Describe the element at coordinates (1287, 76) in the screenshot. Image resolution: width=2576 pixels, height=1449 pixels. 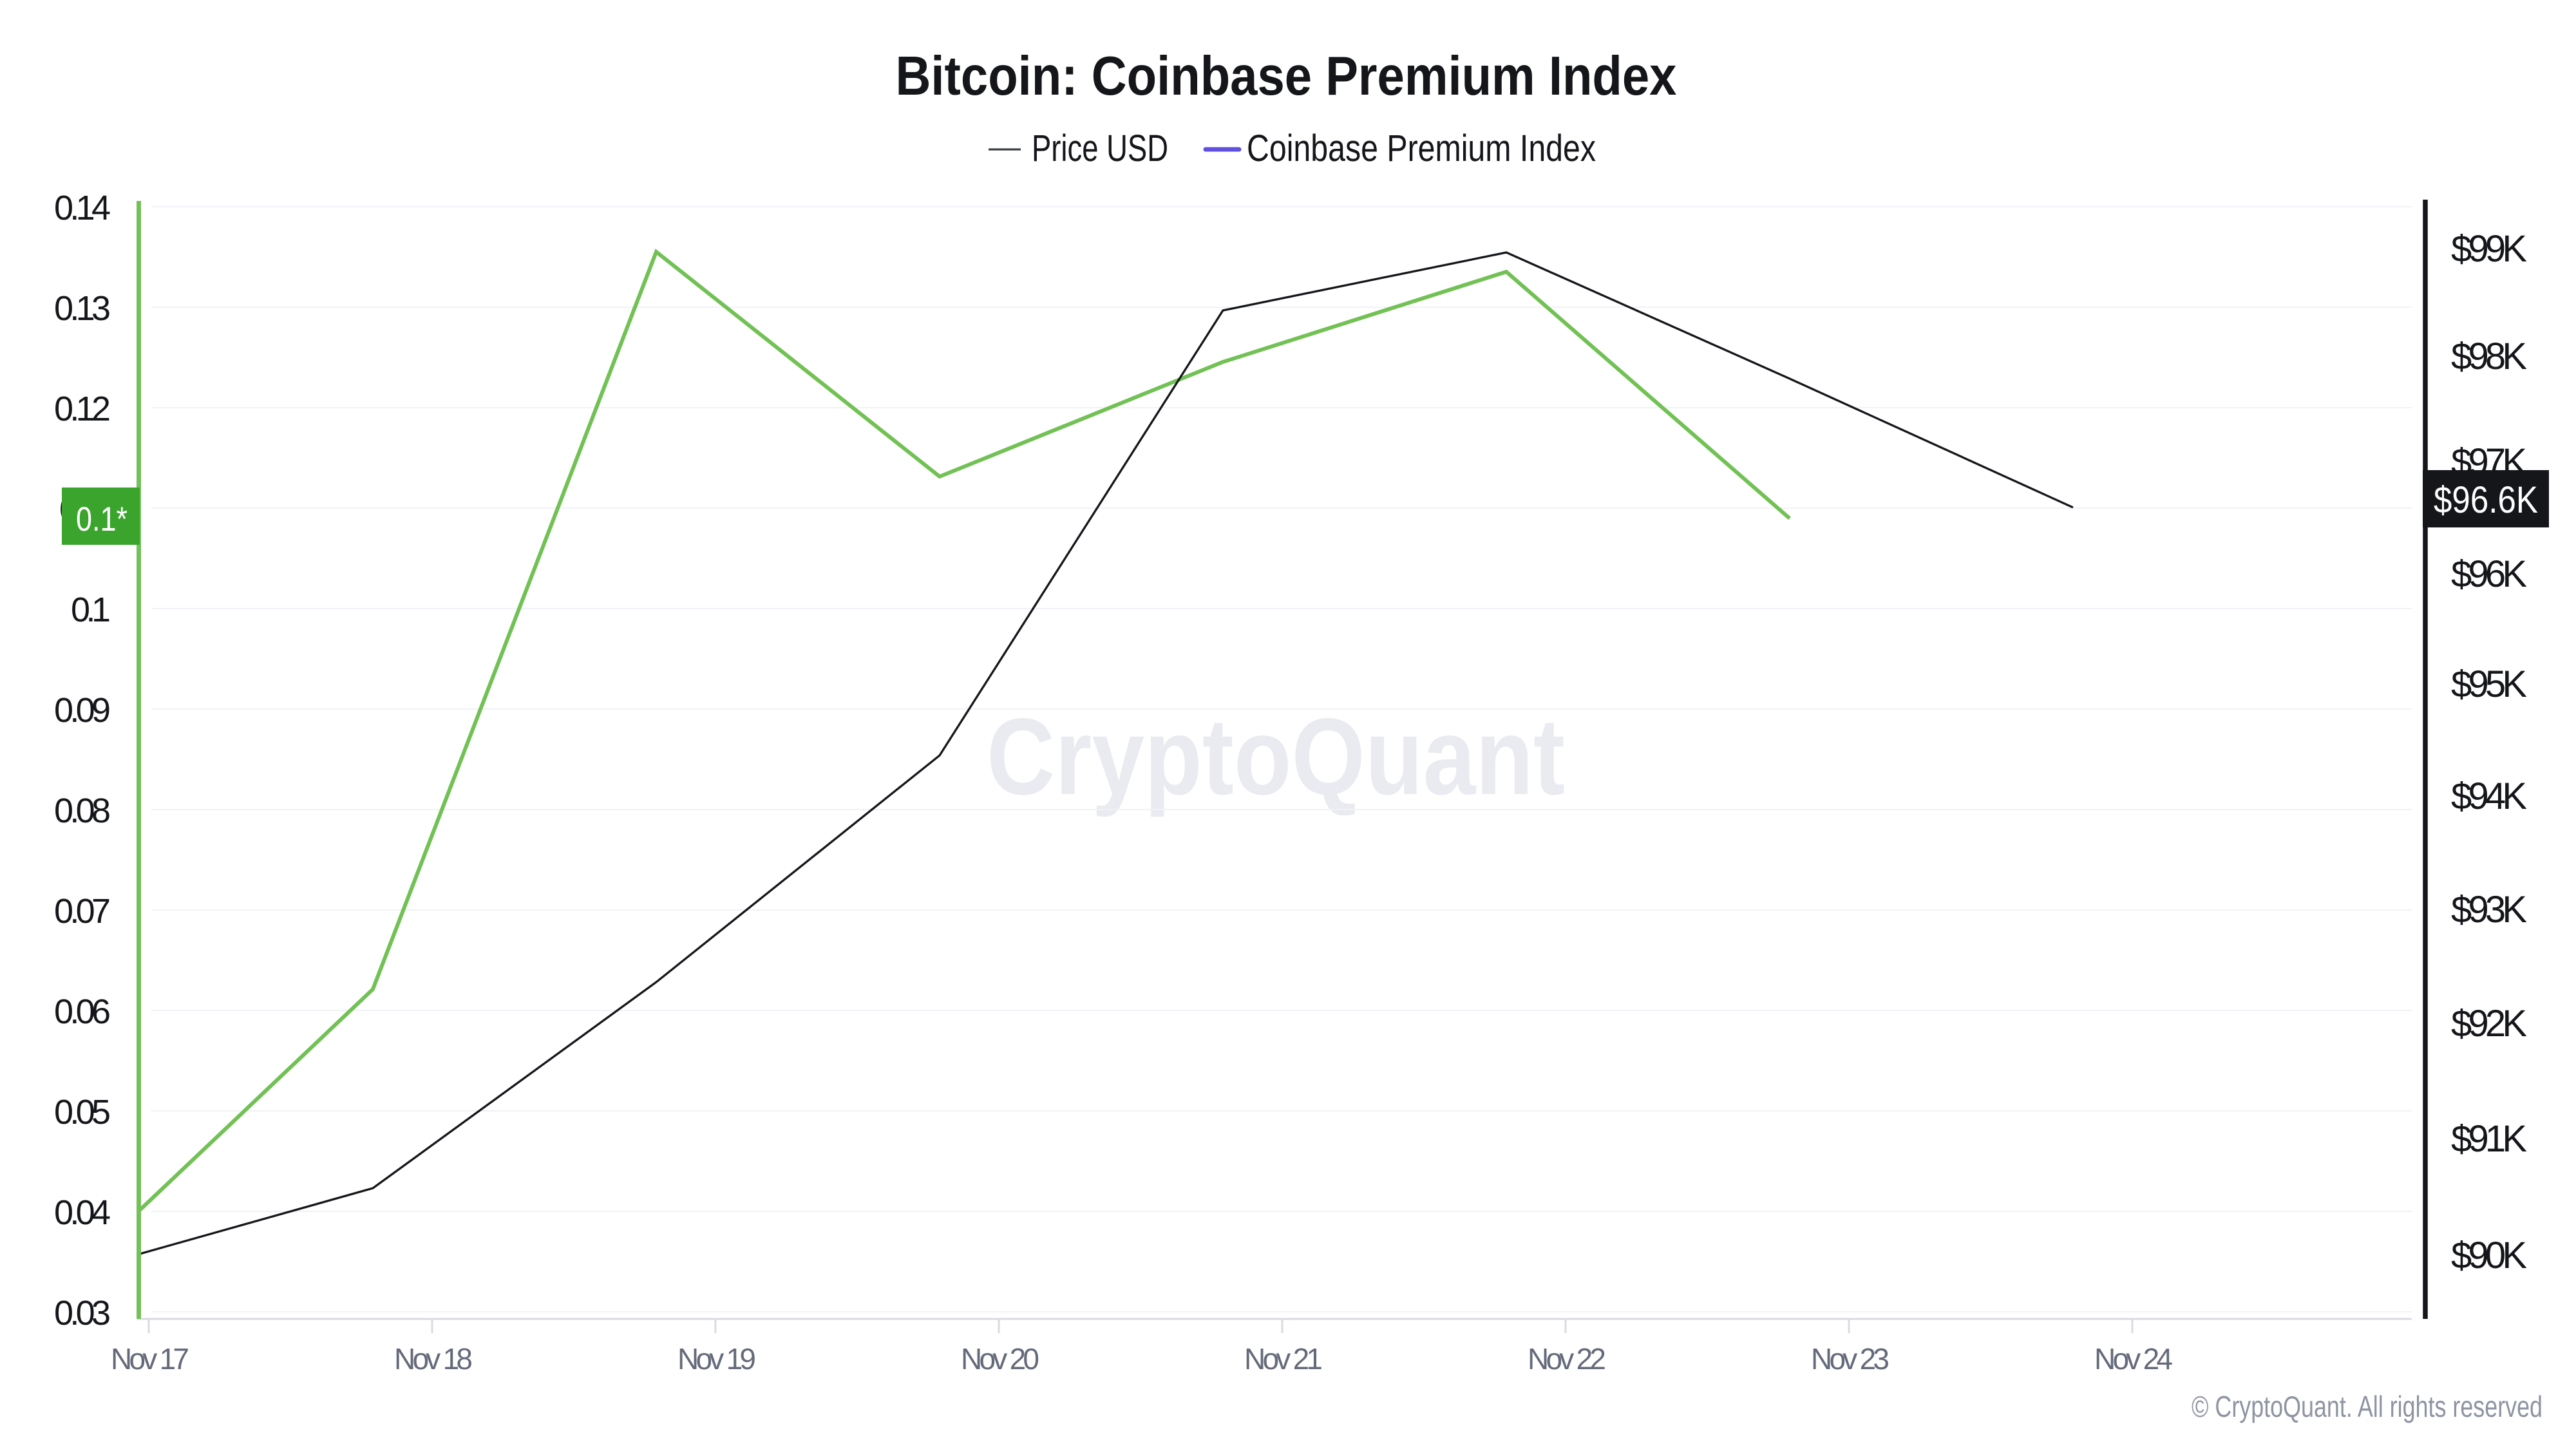
I see `svg-text:Bitcoin: Coinbase Premium Inde: Bitcoin: Coinbase Premium Index` at that location.